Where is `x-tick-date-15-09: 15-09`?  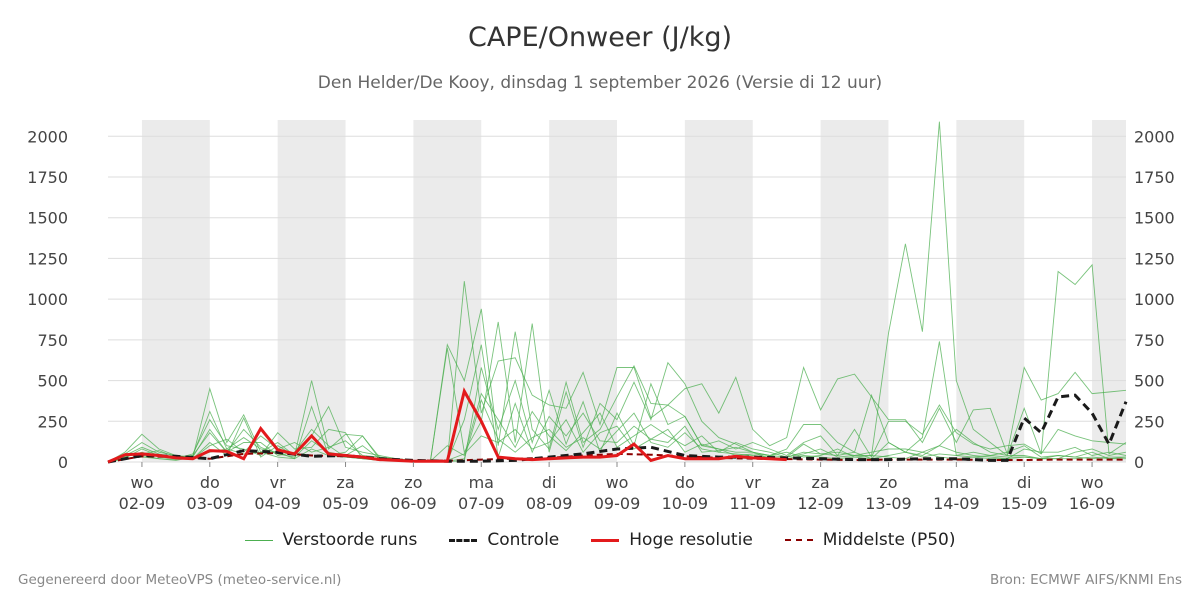 x-tick-date-15-09: 15-09 is located at coordinates (1024, 503).